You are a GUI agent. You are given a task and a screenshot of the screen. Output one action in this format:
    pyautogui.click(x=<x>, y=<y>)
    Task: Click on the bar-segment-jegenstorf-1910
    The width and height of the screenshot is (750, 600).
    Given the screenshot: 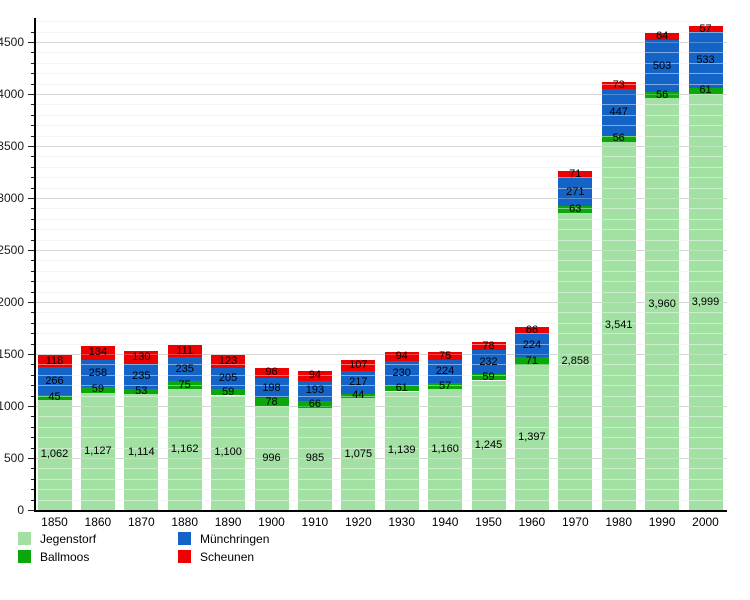 What is the action you would take?
    pyautogui.click(x=314, y=458)
    